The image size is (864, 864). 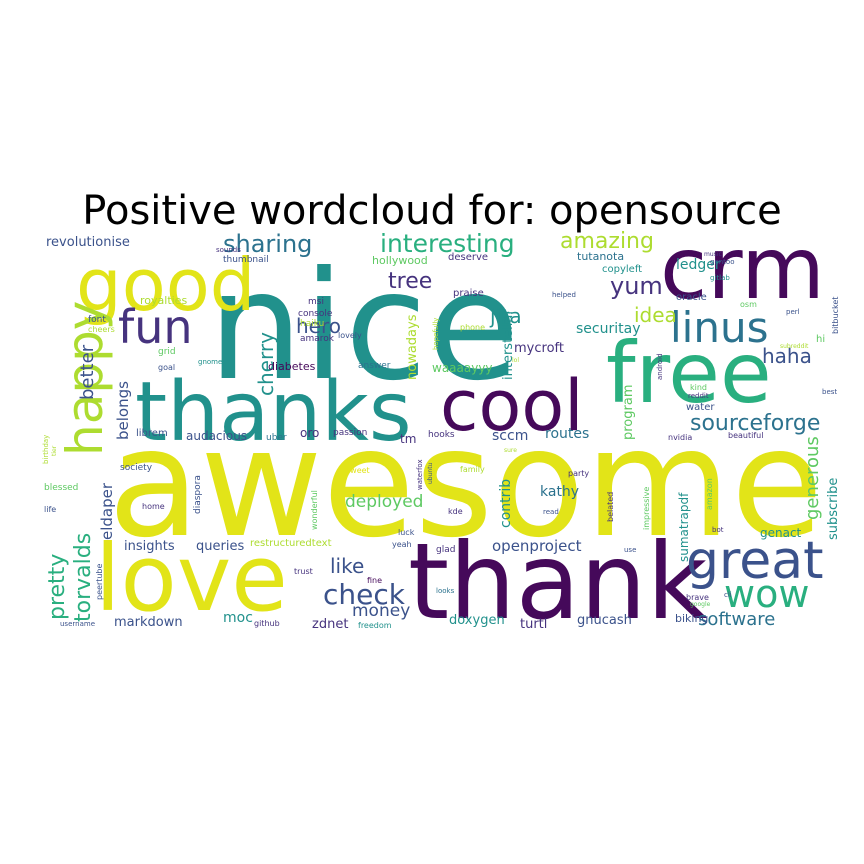 I want to click on word-routes: routes, so click(x=567, y=434).